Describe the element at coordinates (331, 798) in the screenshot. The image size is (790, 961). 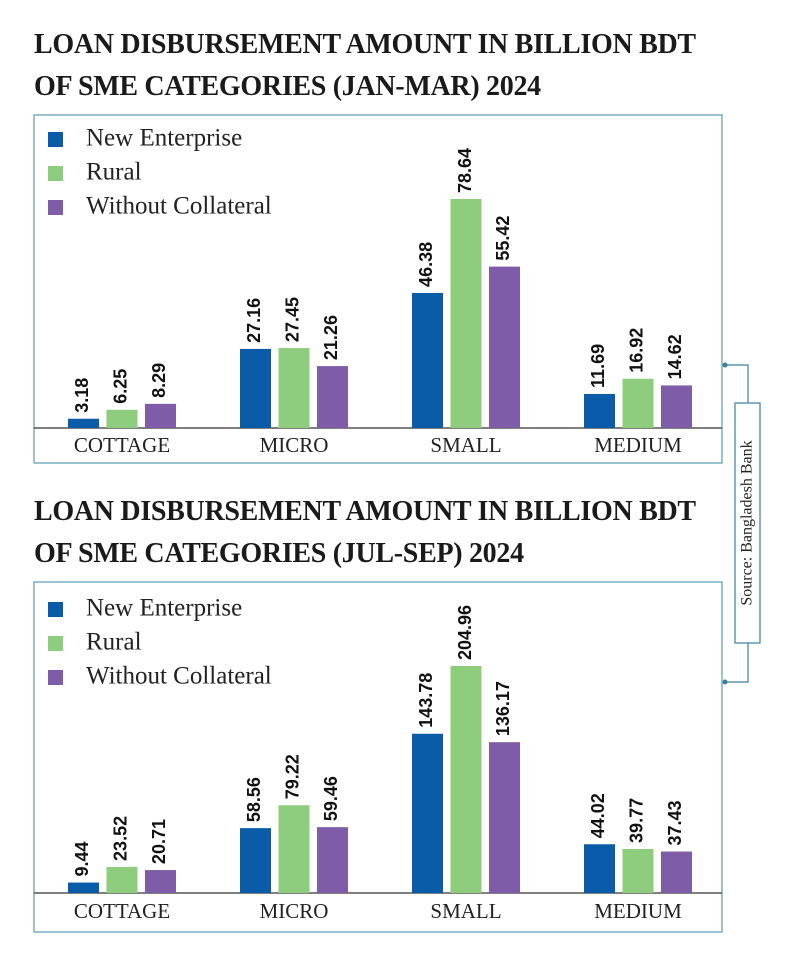
I see `data-label: 59.46` at that location.